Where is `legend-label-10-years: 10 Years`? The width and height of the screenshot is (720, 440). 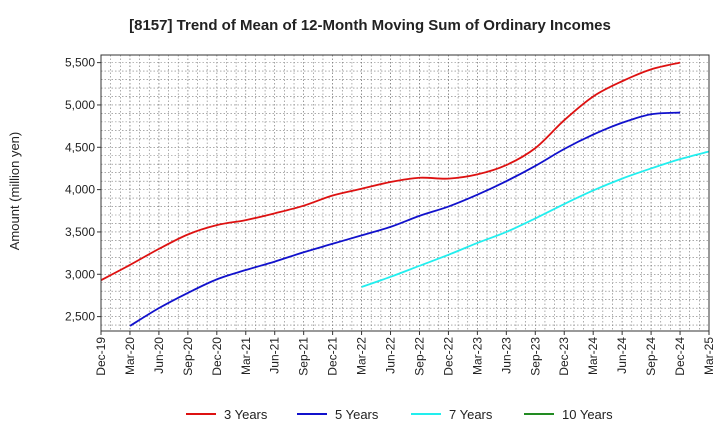
legend-label-10-years: 10 Years is located at coordinates (587, 414).